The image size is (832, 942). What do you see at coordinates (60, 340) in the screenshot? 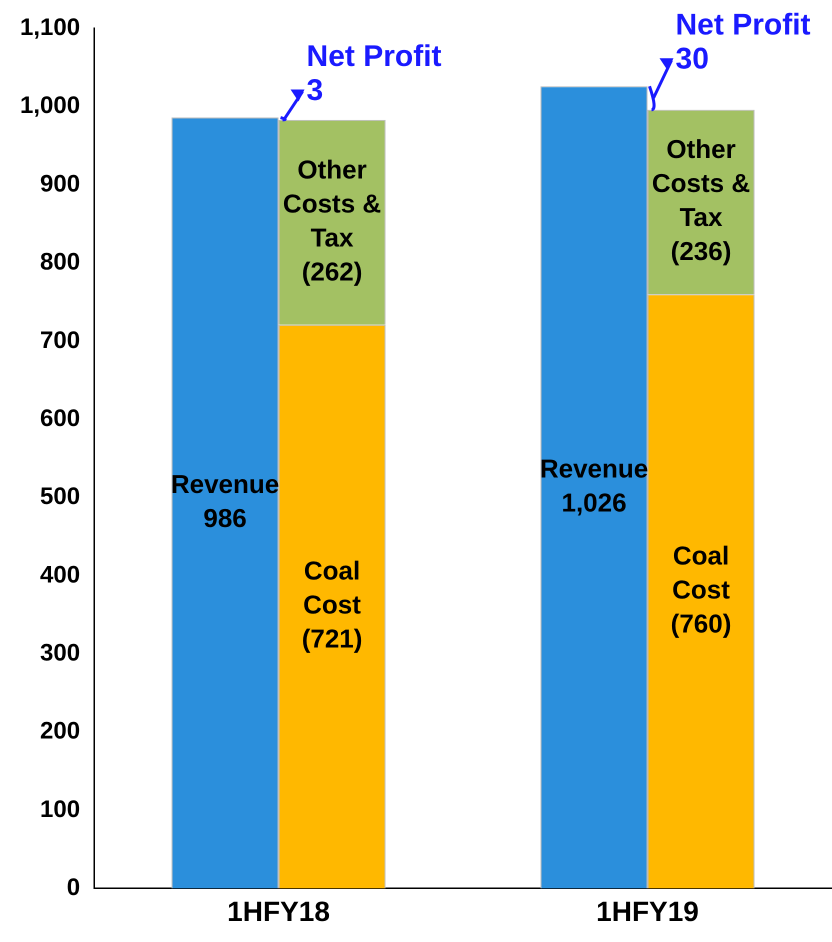
I see `y-tick-label: 700` at bounding box center [60, 340].